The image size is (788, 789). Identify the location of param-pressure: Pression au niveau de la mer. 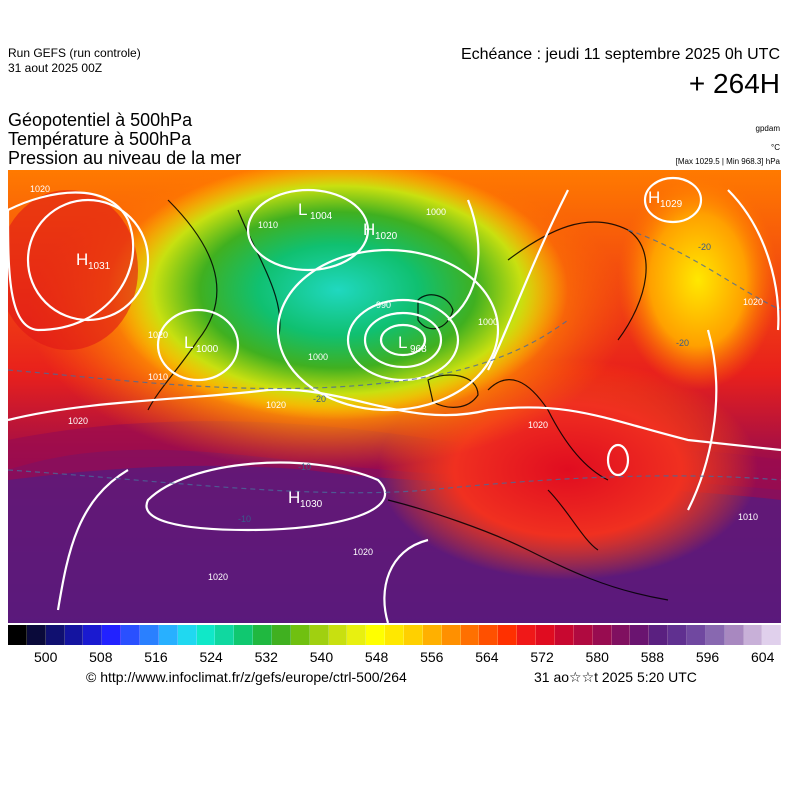
(125, 158).